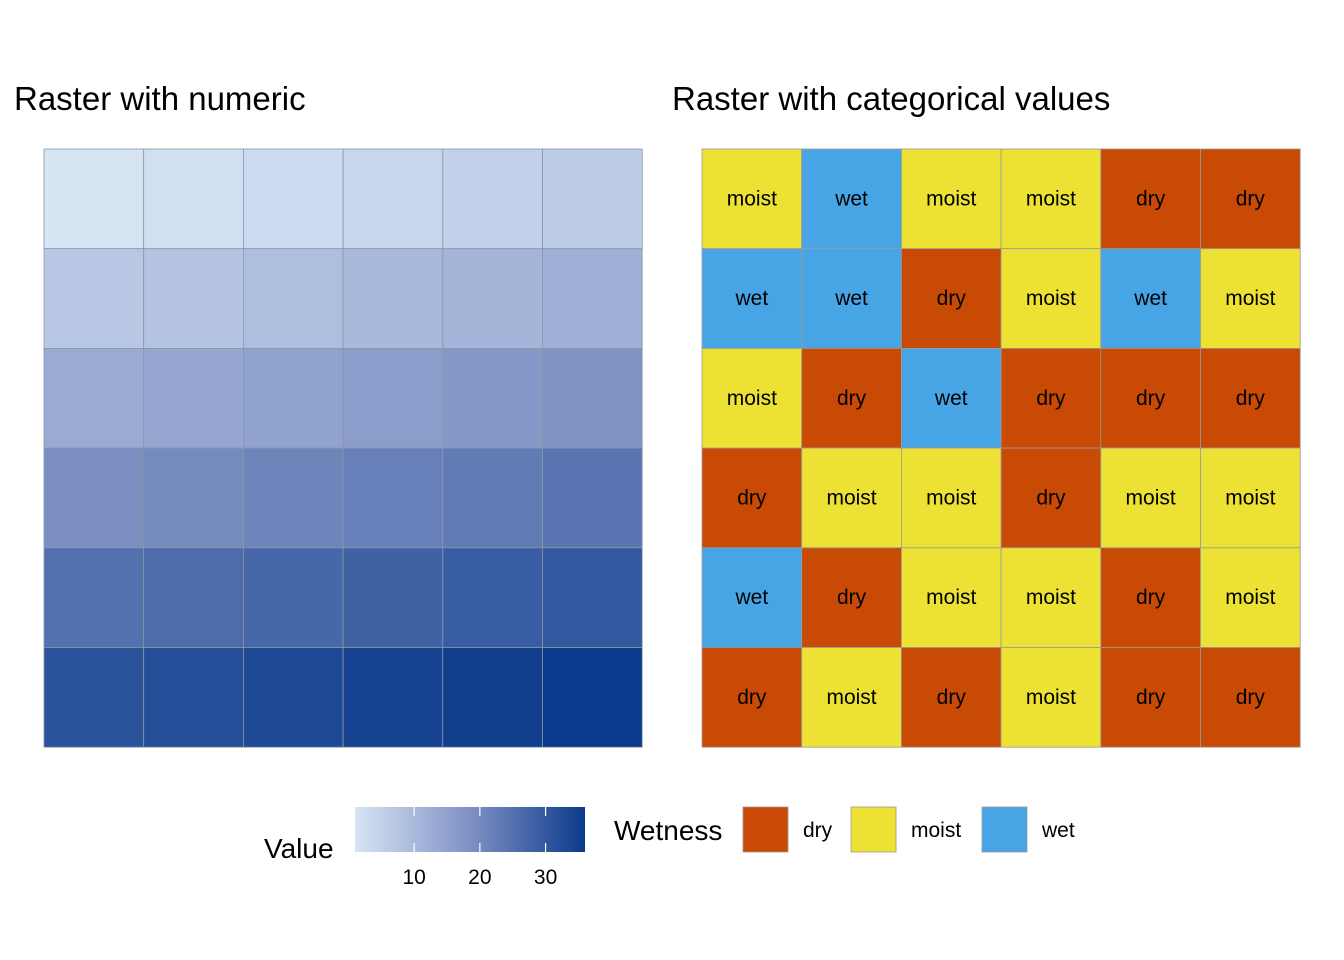 This screenshot has width=1344, height=960. I want to click on value-tick-label: 30, so click(545, 877).